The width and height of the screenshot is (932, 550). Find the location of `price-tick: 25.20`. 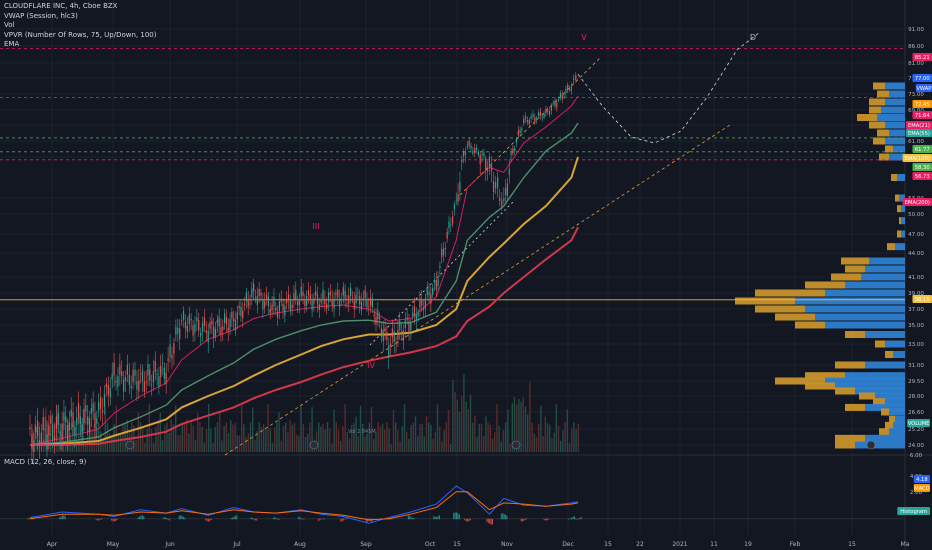

price-tick: 25.20 is located at coordinates (916, 430).